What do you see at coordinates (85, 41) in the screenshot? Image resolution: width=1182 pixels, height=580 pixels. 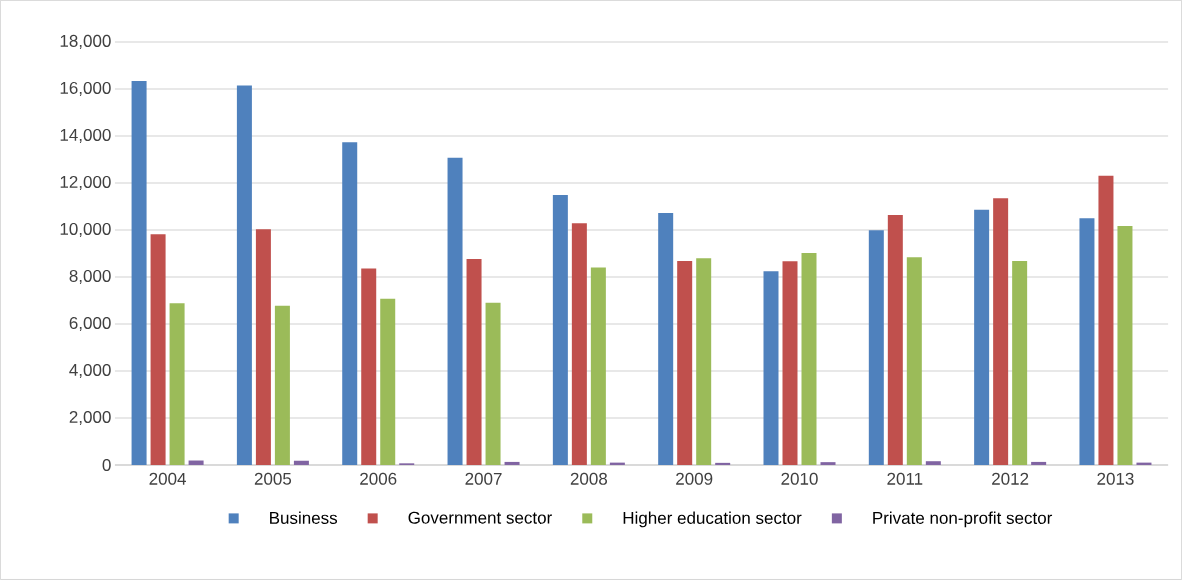 I see `y-tick-label: 18,000` at bounding box center [85, 41].